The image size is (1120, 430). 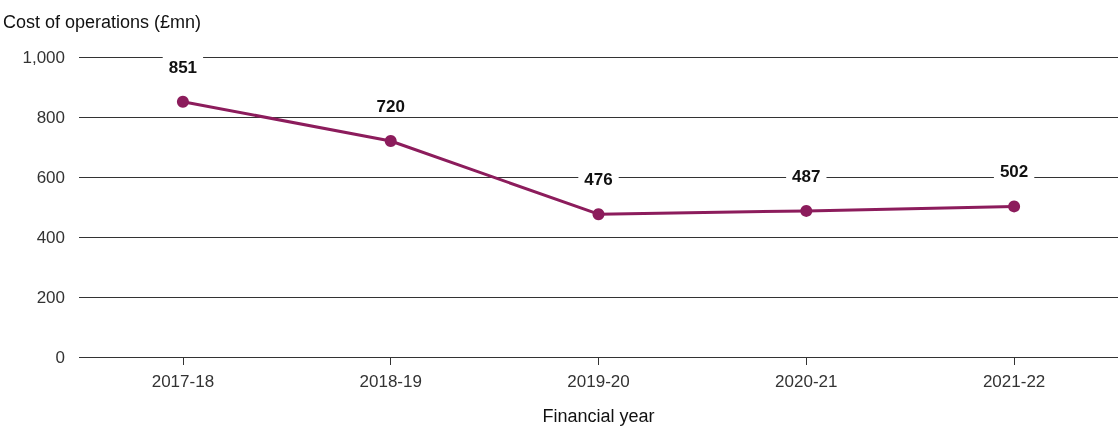 I want to click on y-tick-label: 400, so click(x=50, y=237).